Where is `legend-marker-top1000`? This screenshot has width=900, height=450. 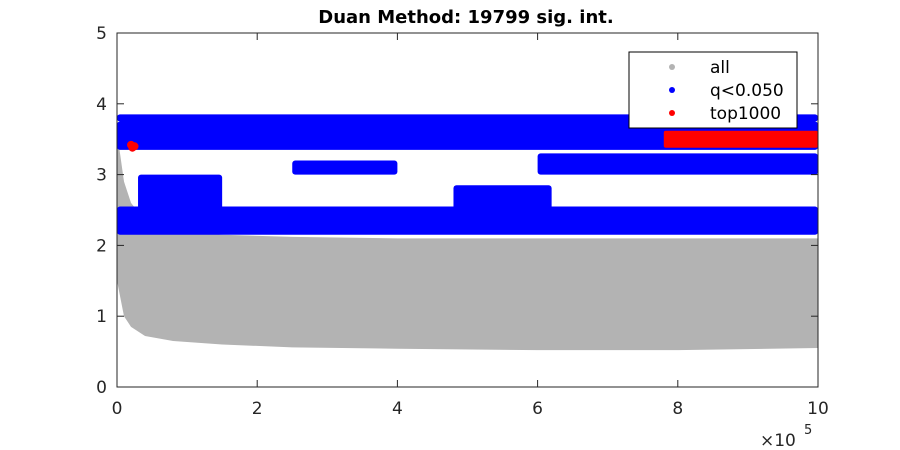 legend-marker-top1000 is located at coordinates (672, 113).